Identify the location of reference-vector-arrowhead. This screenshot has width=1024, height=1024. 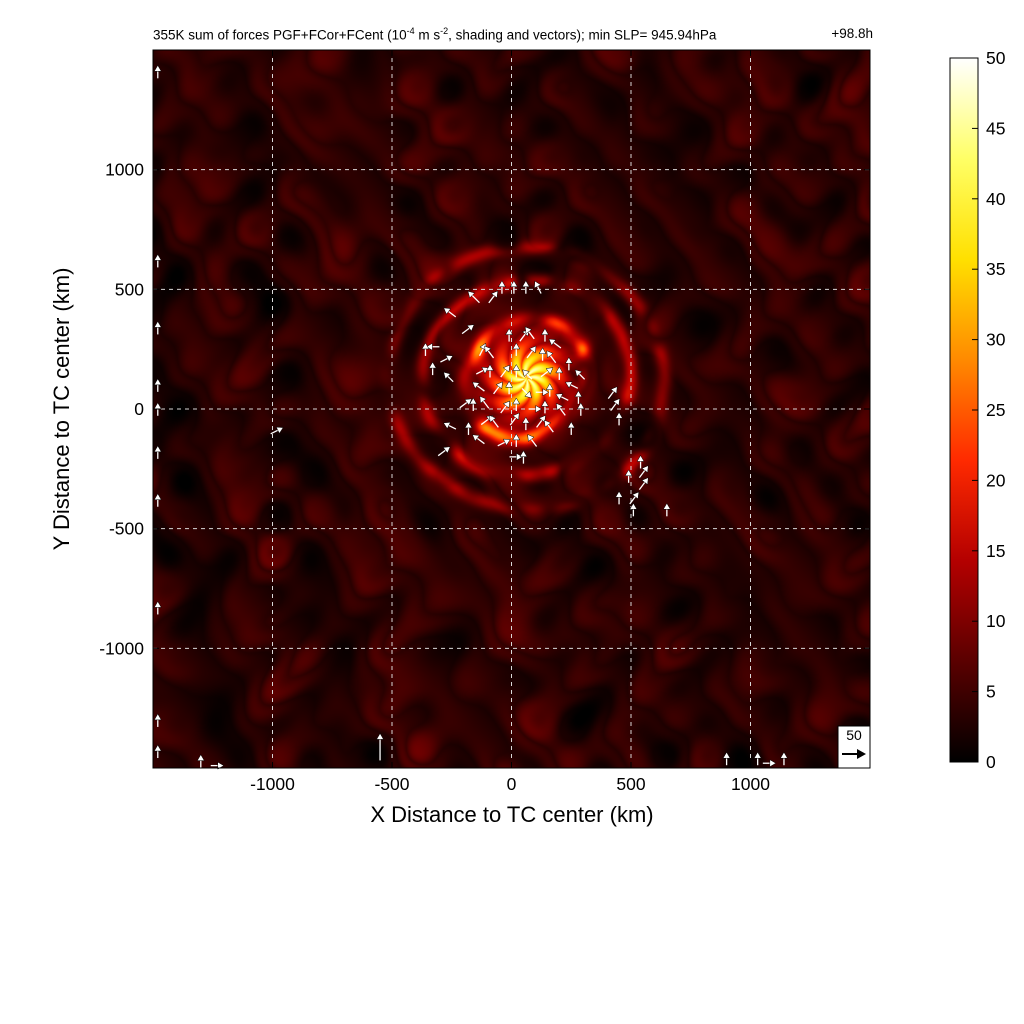
(861, 754).